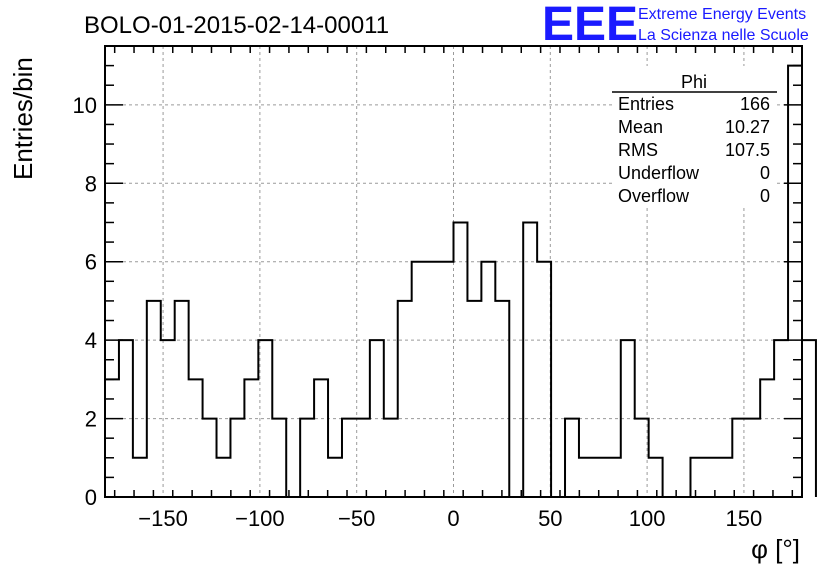  Describe the element at coordinates (550, 518) in the screenshot. I see `x-tick-label: 50` at that location.